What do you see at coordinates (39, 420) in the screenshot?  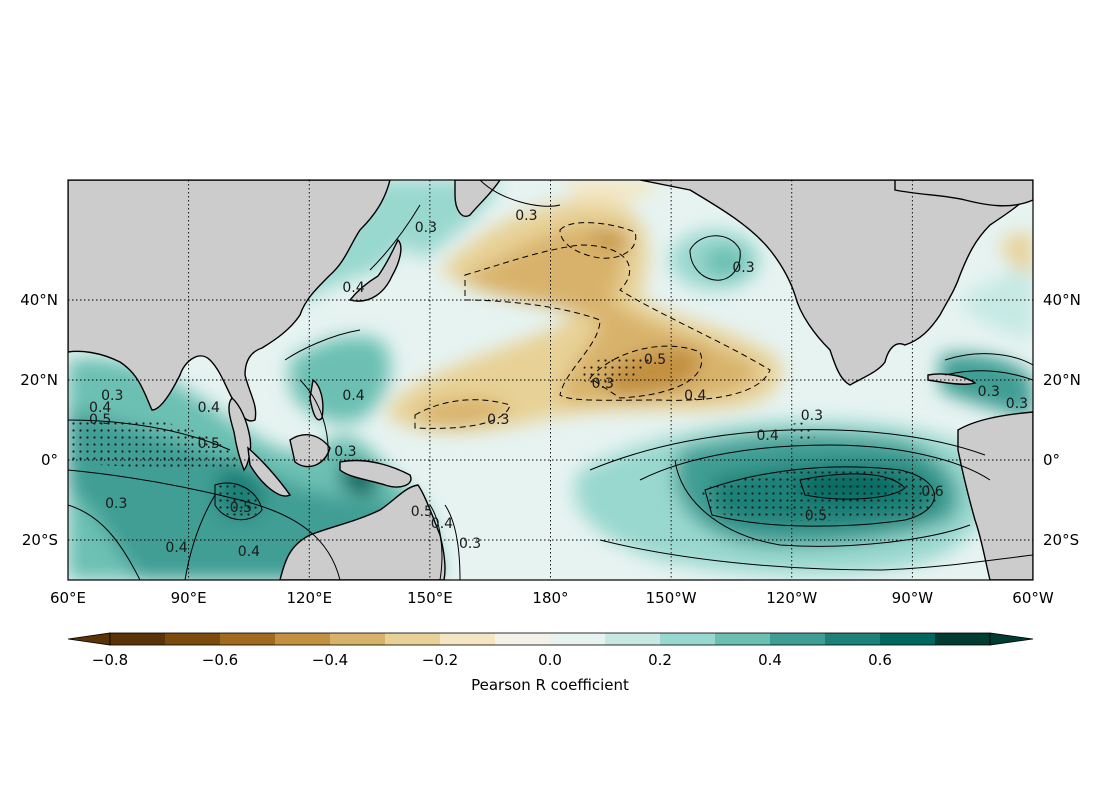 I see `latitude-tick-labels-left: 40°N 20°N 0° 20°S` at bounding box center [39, 420].